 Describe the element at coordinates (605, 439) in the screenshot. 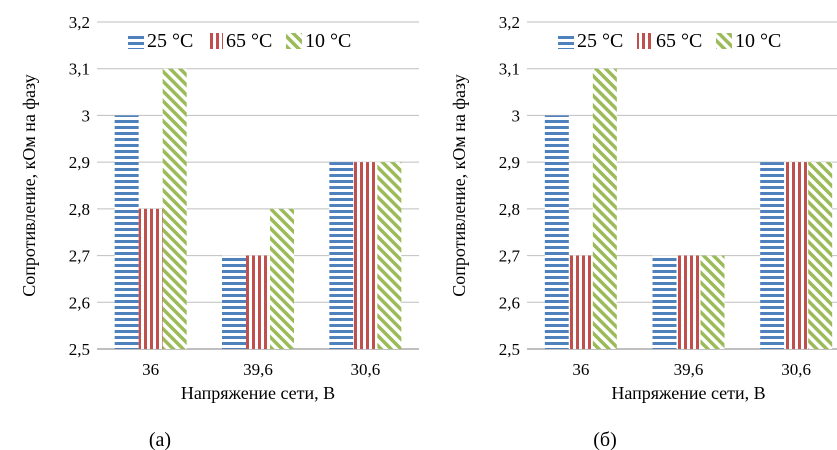

I see `panel-caption: (б)` at that location.